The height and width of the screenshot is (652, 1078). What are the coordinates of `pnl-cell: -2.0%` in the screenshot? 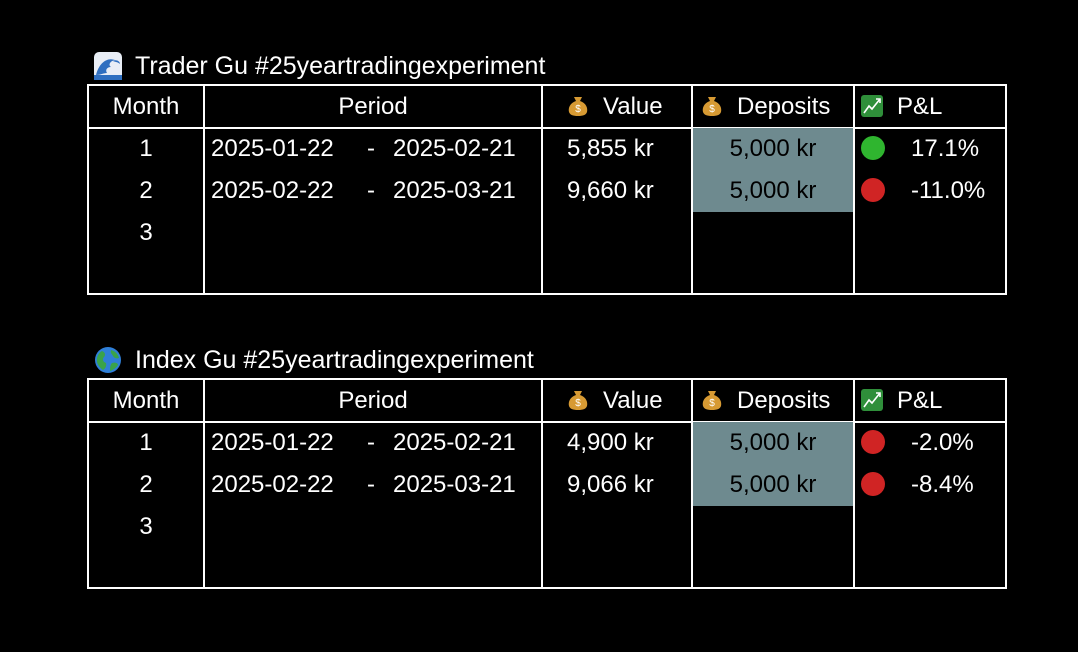 It's located at (942, 442).